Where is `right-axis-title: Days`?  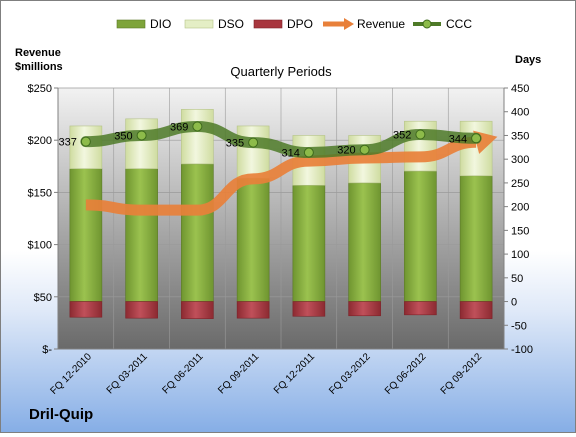
right-axis-title: Days is located at coordinates (528, 60).